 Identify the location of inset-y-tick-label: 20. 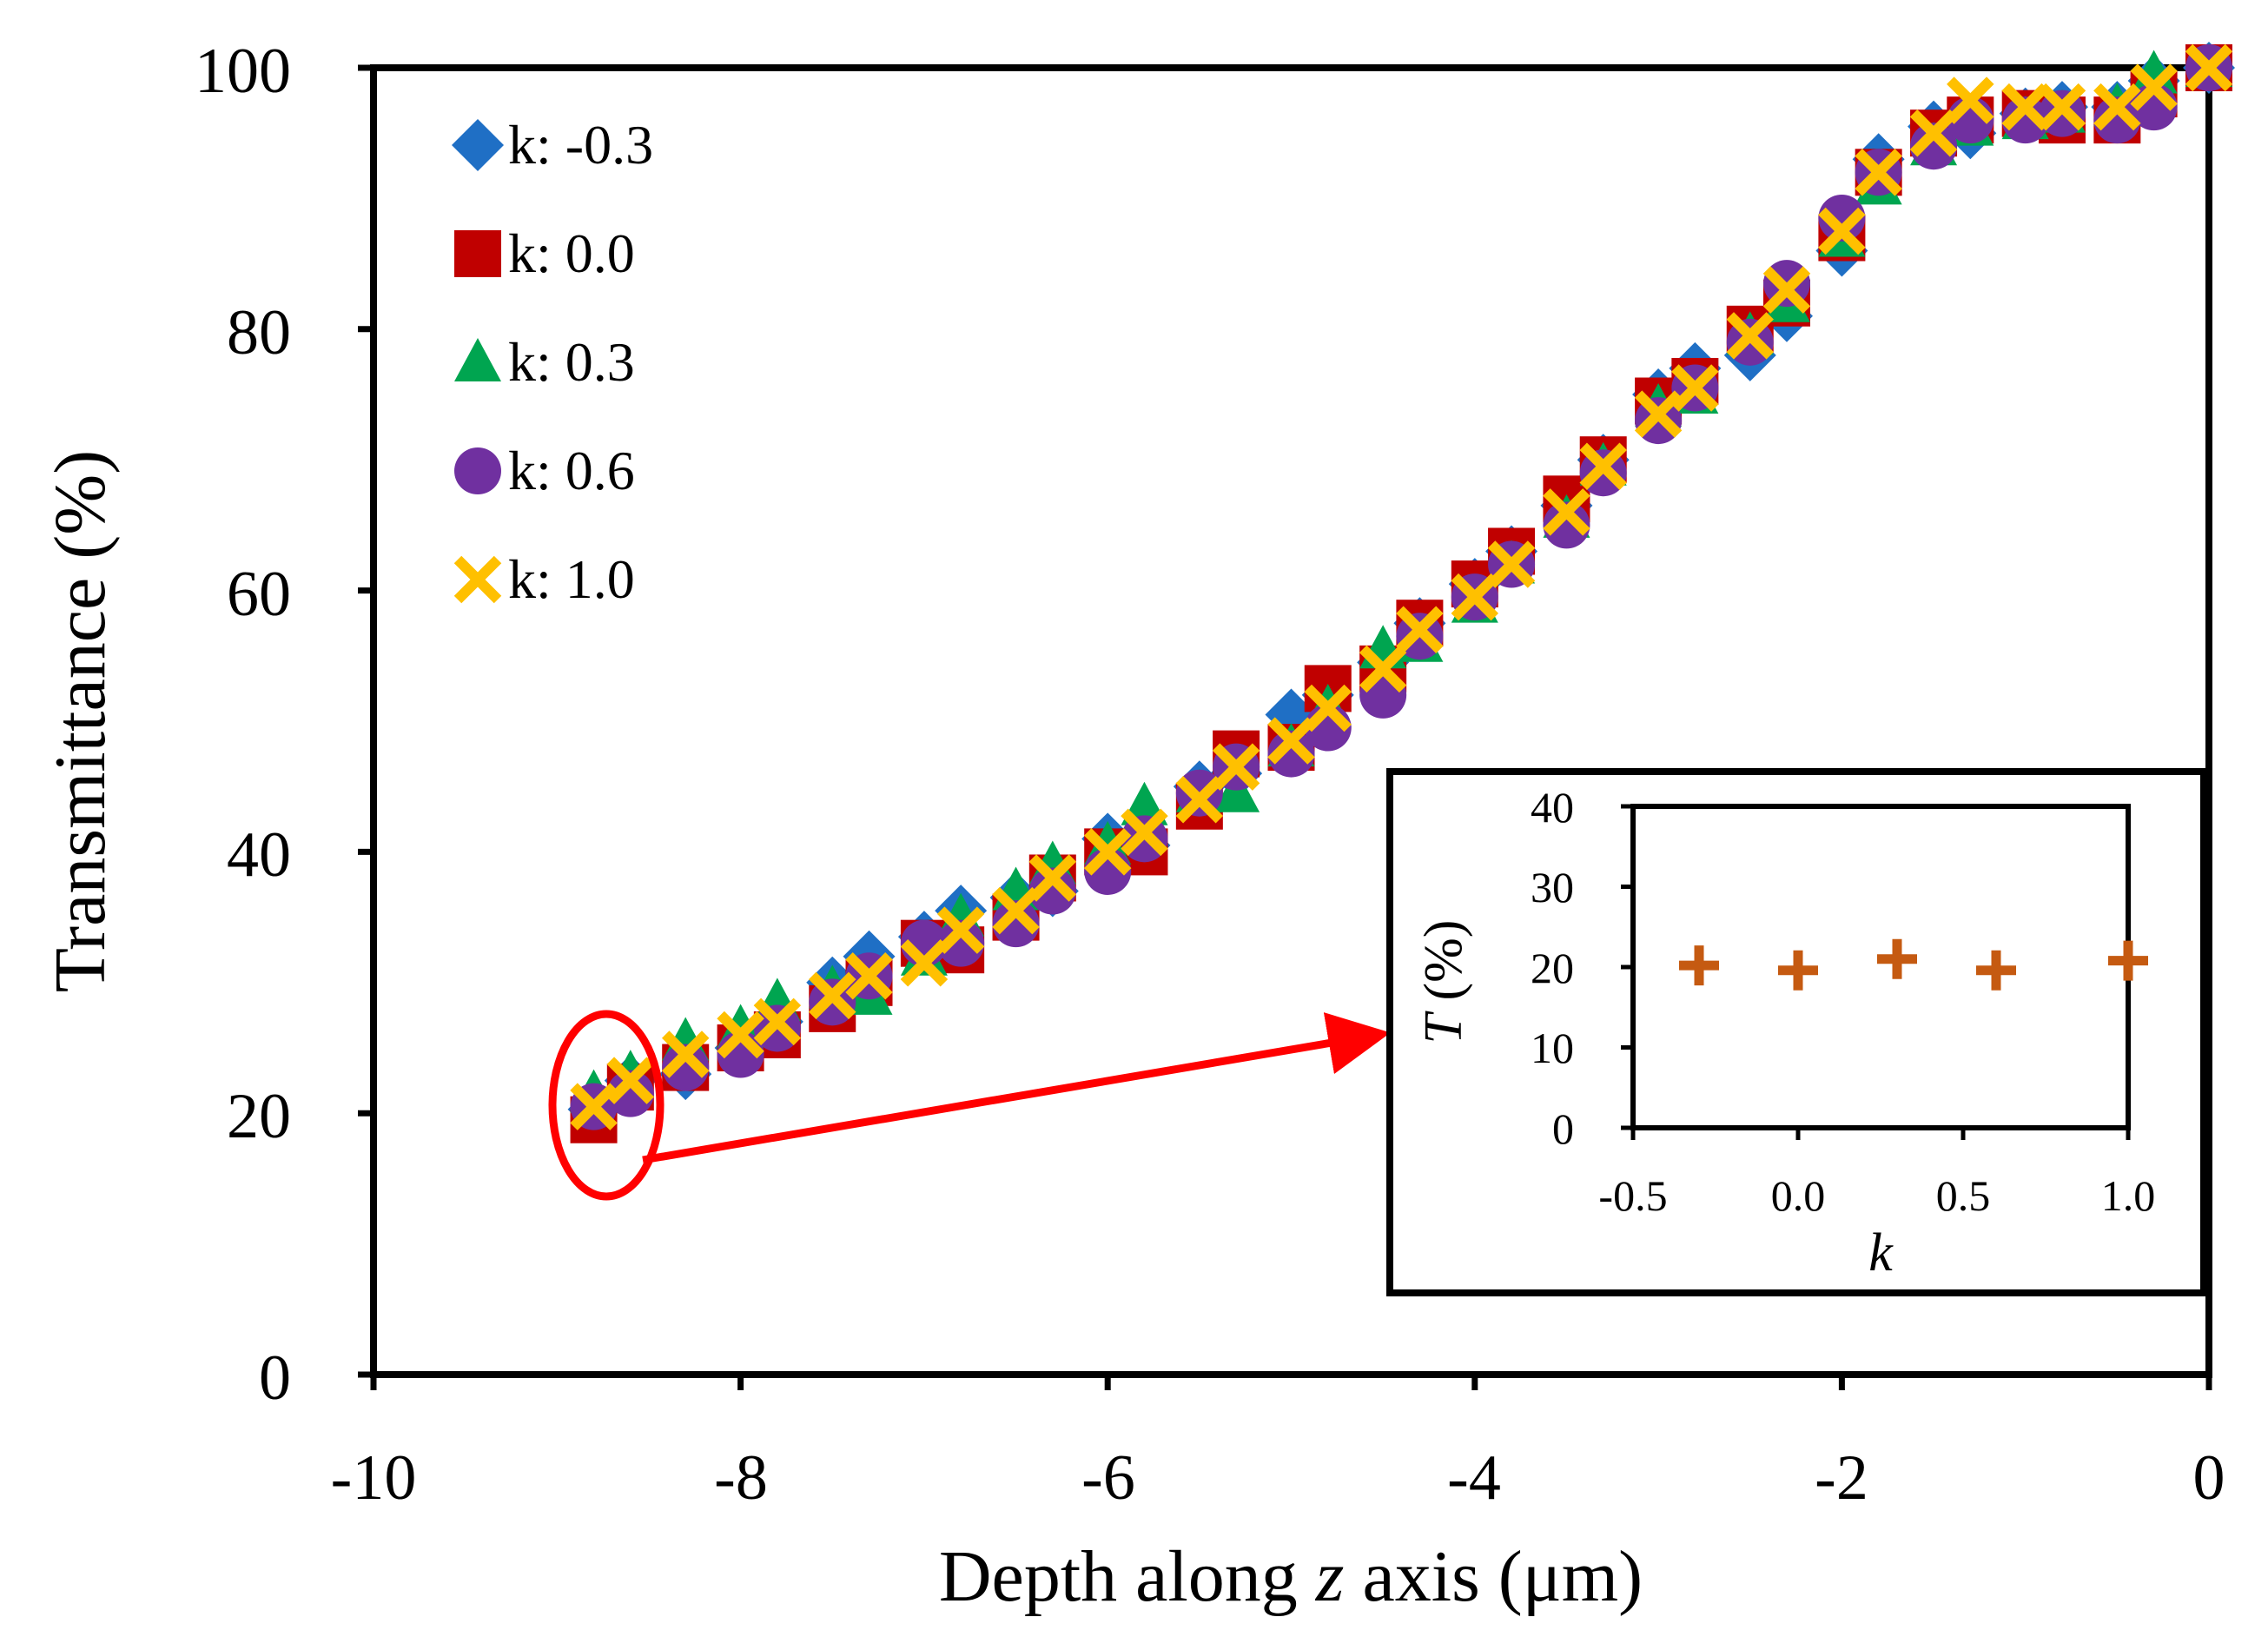
(1552, 968).